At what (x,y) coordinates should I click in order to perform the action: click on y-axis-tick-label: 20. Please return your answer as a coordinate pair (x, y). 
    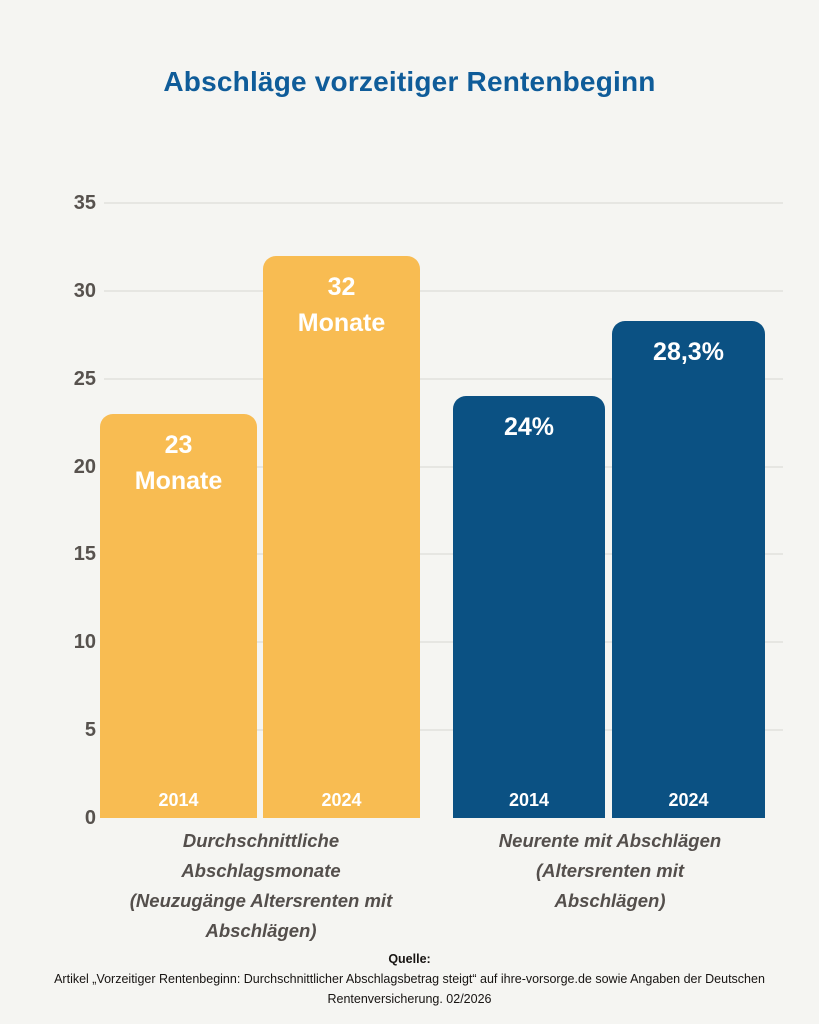
    Looking at the image, I should click on (84, 466).